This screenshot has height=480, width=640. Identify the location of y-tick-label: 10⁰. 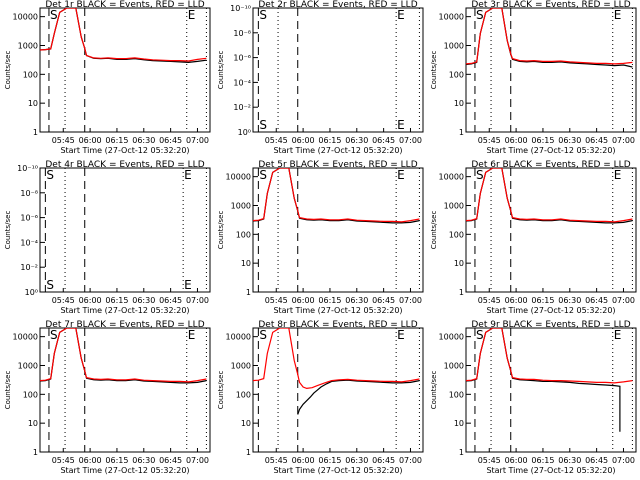
(244, 132).